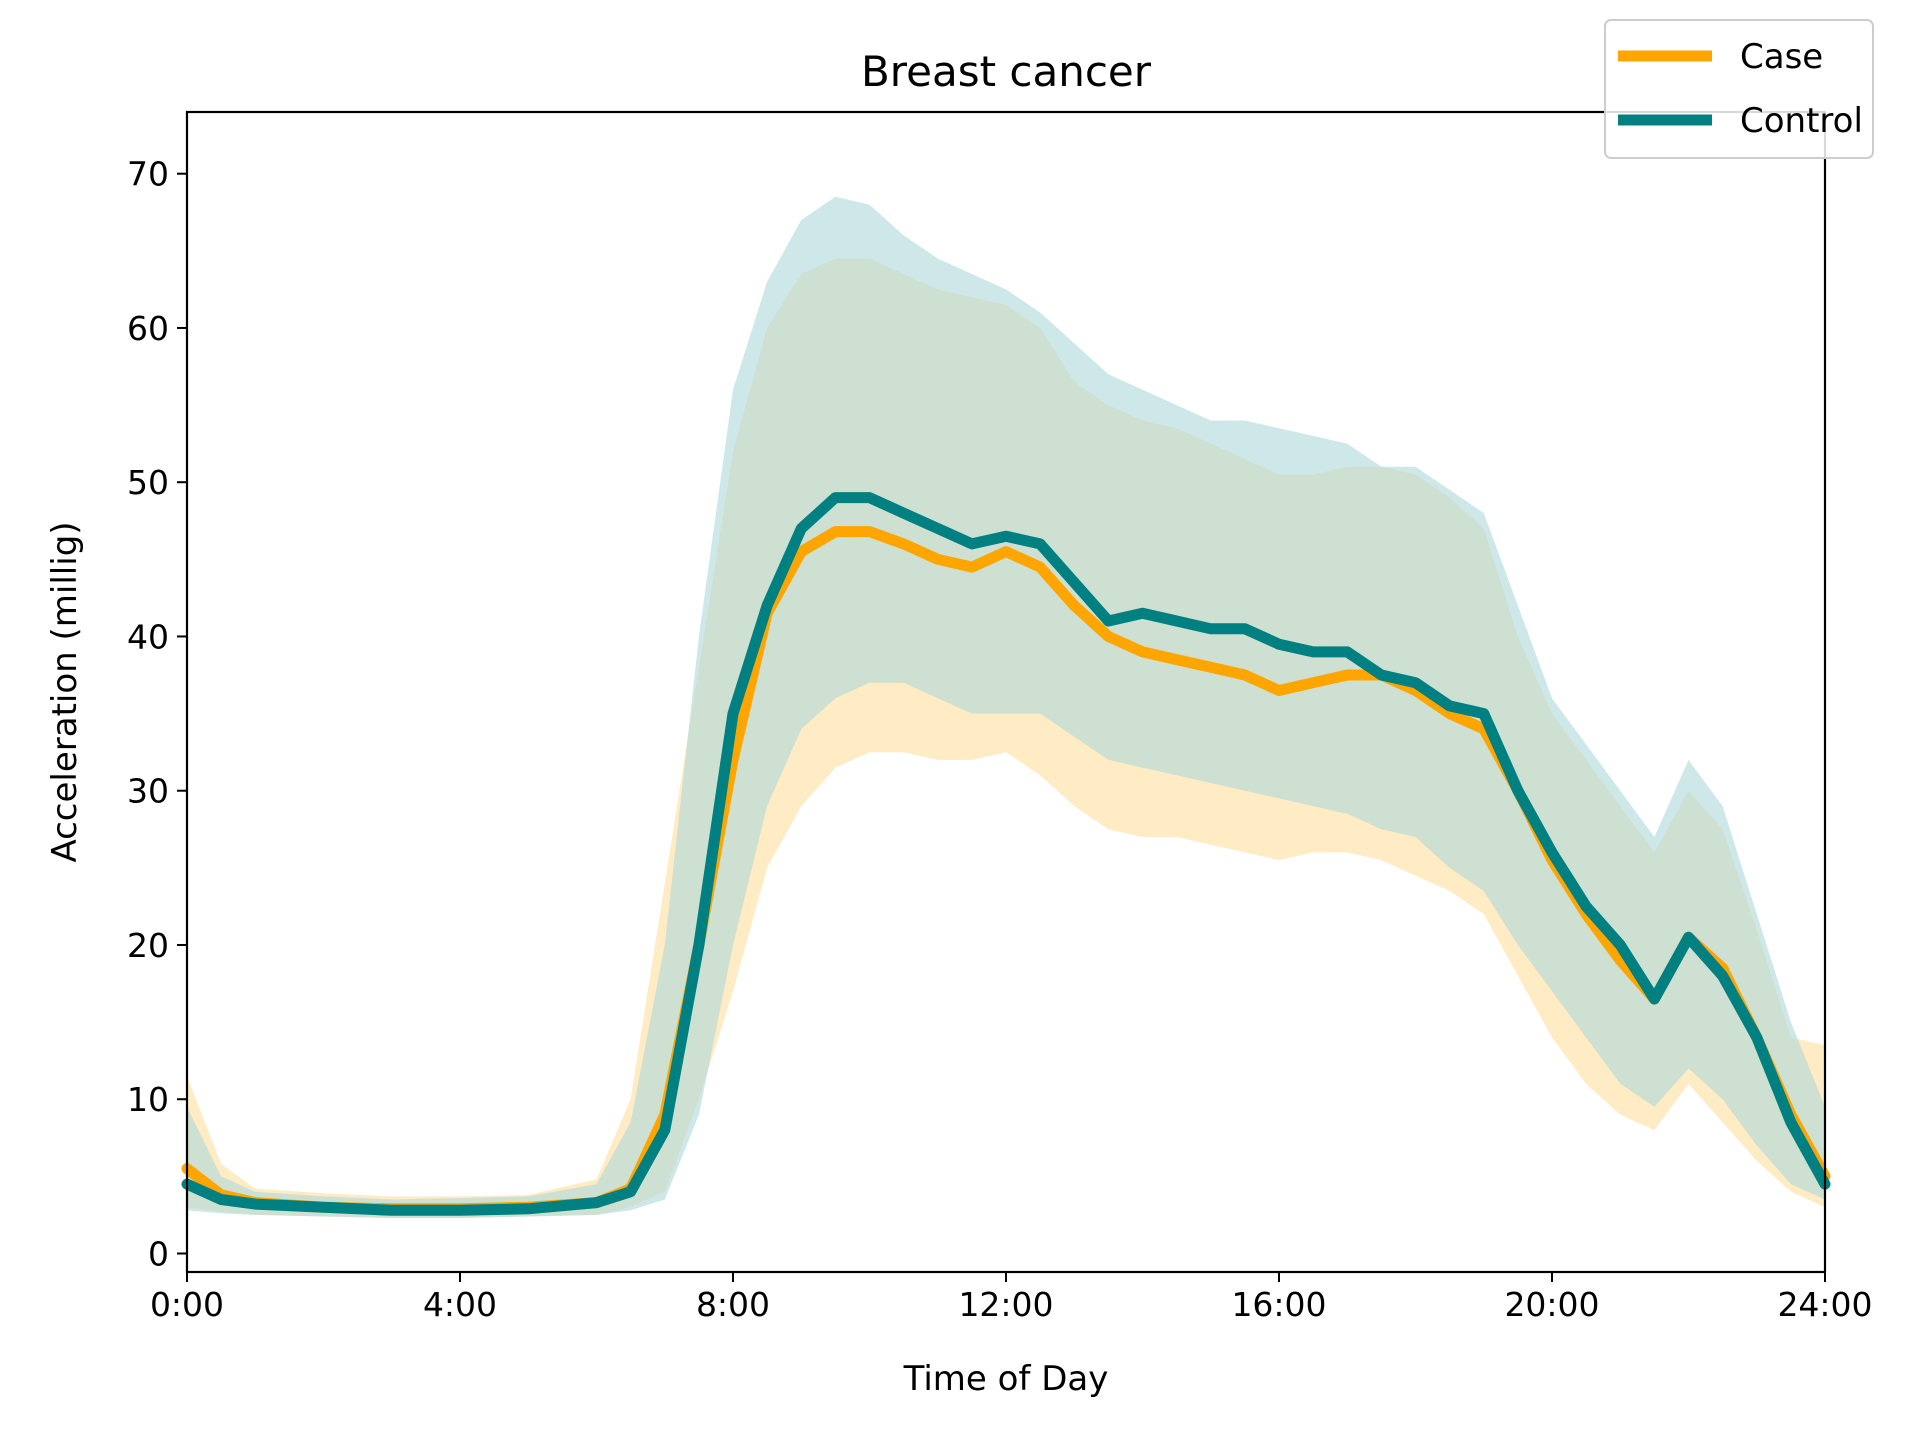 The image size is (1920, 1440). Describe the element at coordinates (148, 1099) in the screenshot. I see `y-tick-label: 10` at that location.